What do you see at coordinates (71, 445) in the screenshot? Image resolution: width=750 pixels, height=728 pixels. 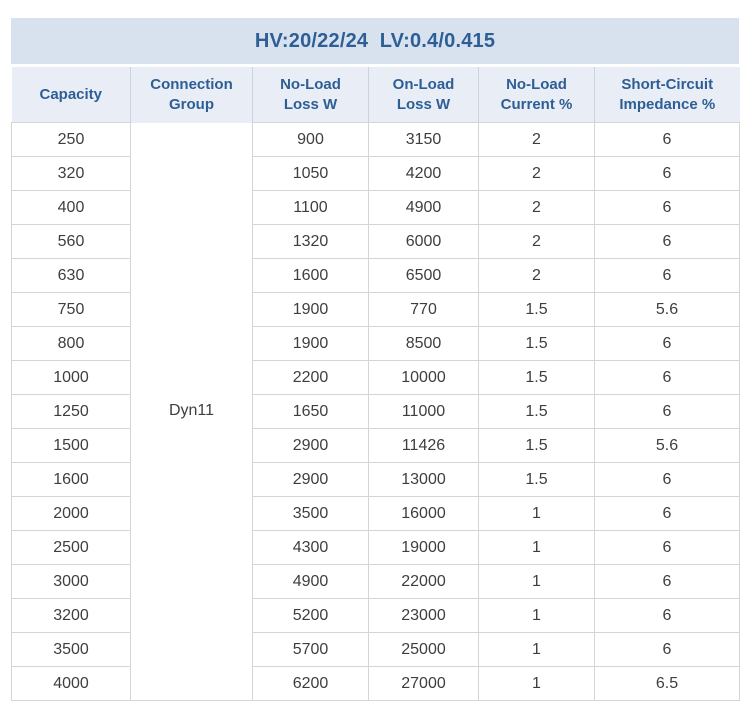 I see `capacity-cell: 1500` at bounding box center [71, 445].